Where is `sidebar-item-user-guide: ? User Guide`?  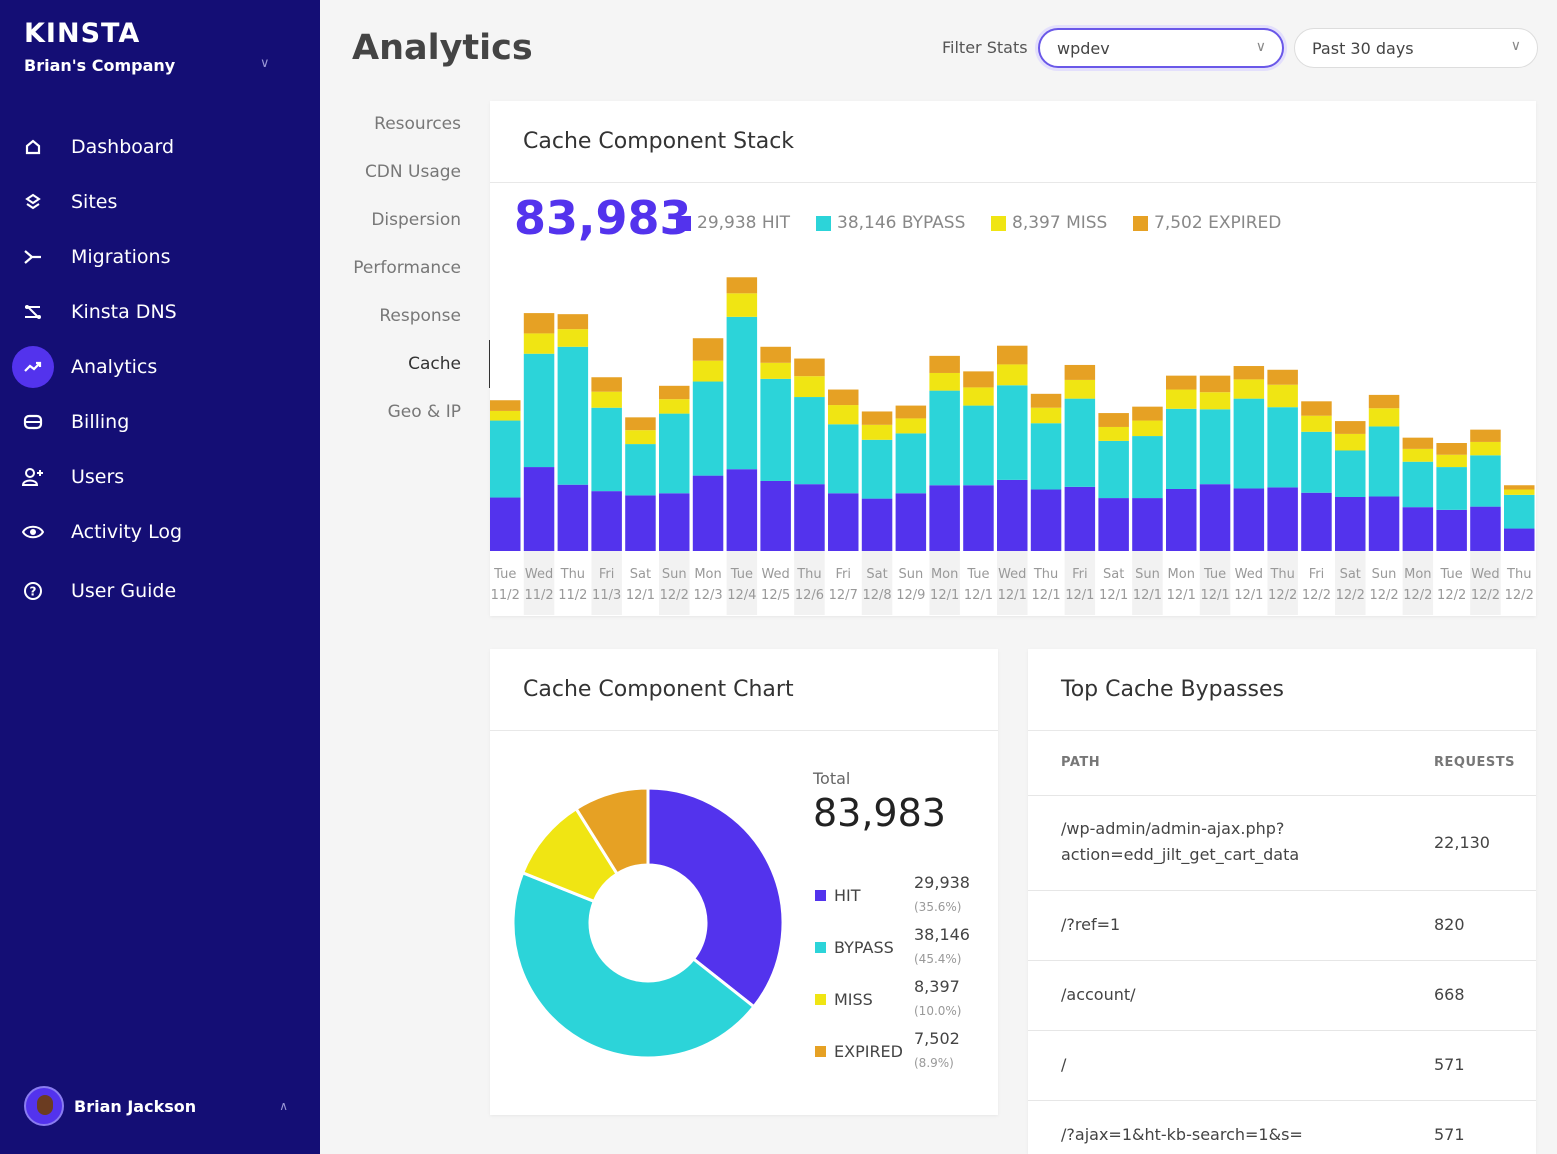 sidebar-item-user-guide: ? User Guide is located at coordinates (160, 591).